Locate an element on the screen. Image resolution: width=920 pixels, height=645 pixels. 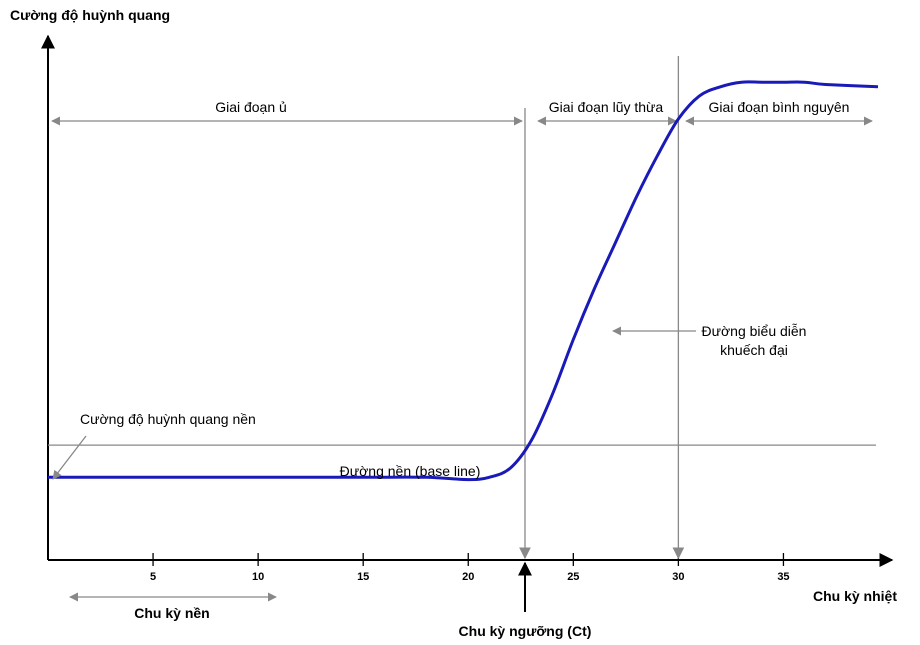
x-tick-label: 20 is located at coordinates (468, 577).